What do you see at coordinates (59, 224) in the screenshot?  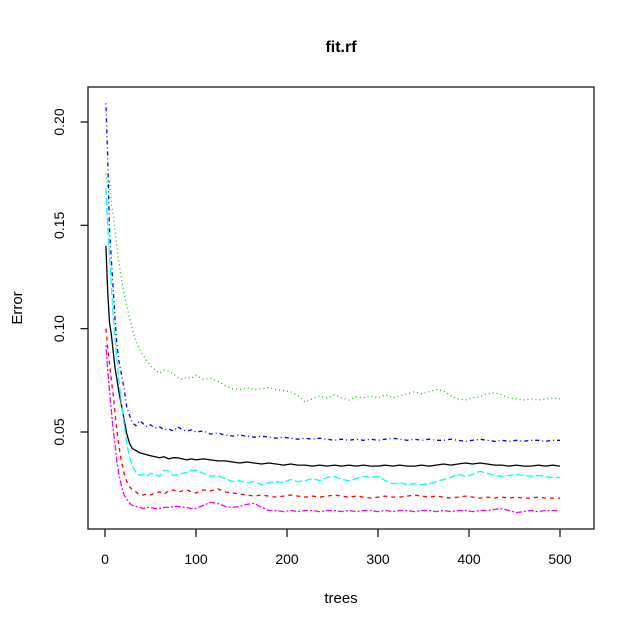 I see `y-tick-label: 0.15` at bounding box center [59, 224].